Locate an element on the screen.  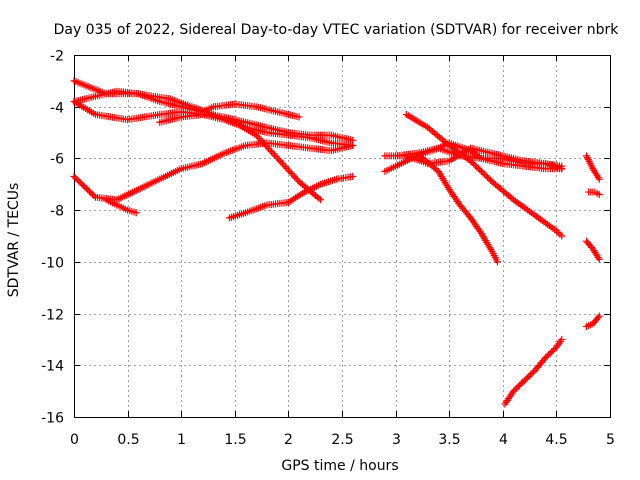
y-tick-label: -10 is located at coordinates (52, 264).